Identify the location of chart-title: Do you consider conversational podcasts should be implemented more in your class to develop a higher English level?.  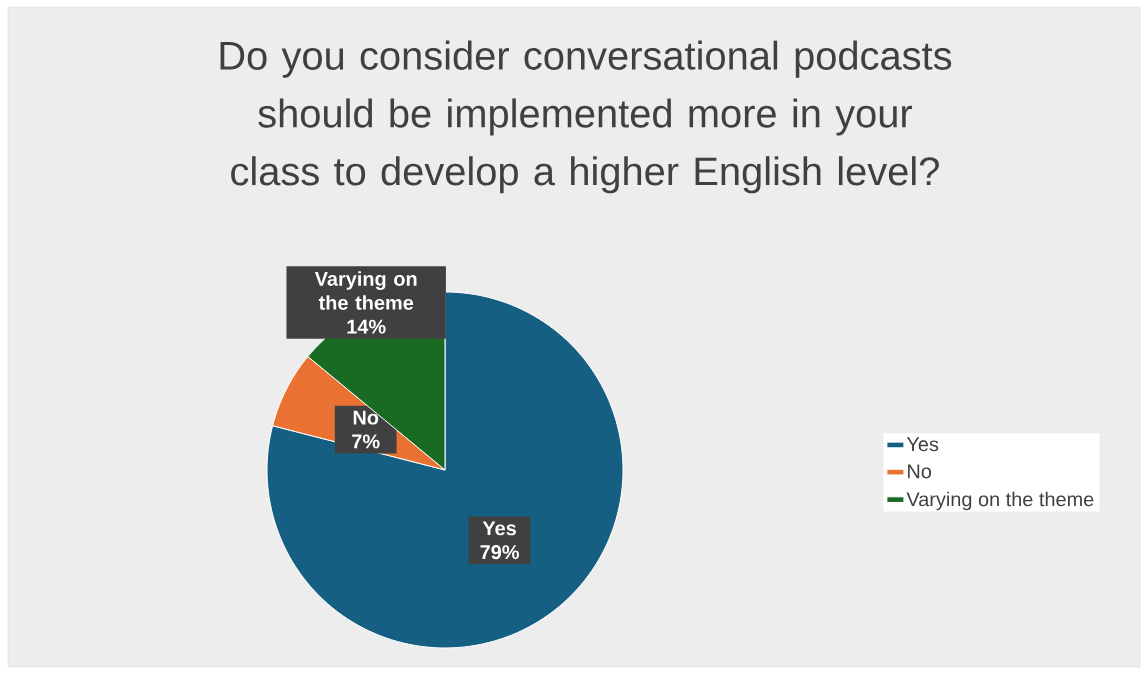
(586, 117).